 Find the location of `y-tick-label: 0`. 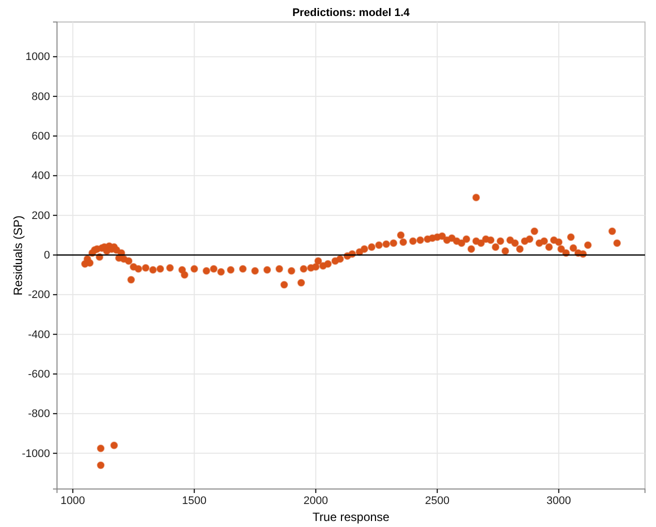

y-tick-label: 0 is located at coordinates (47, 256).